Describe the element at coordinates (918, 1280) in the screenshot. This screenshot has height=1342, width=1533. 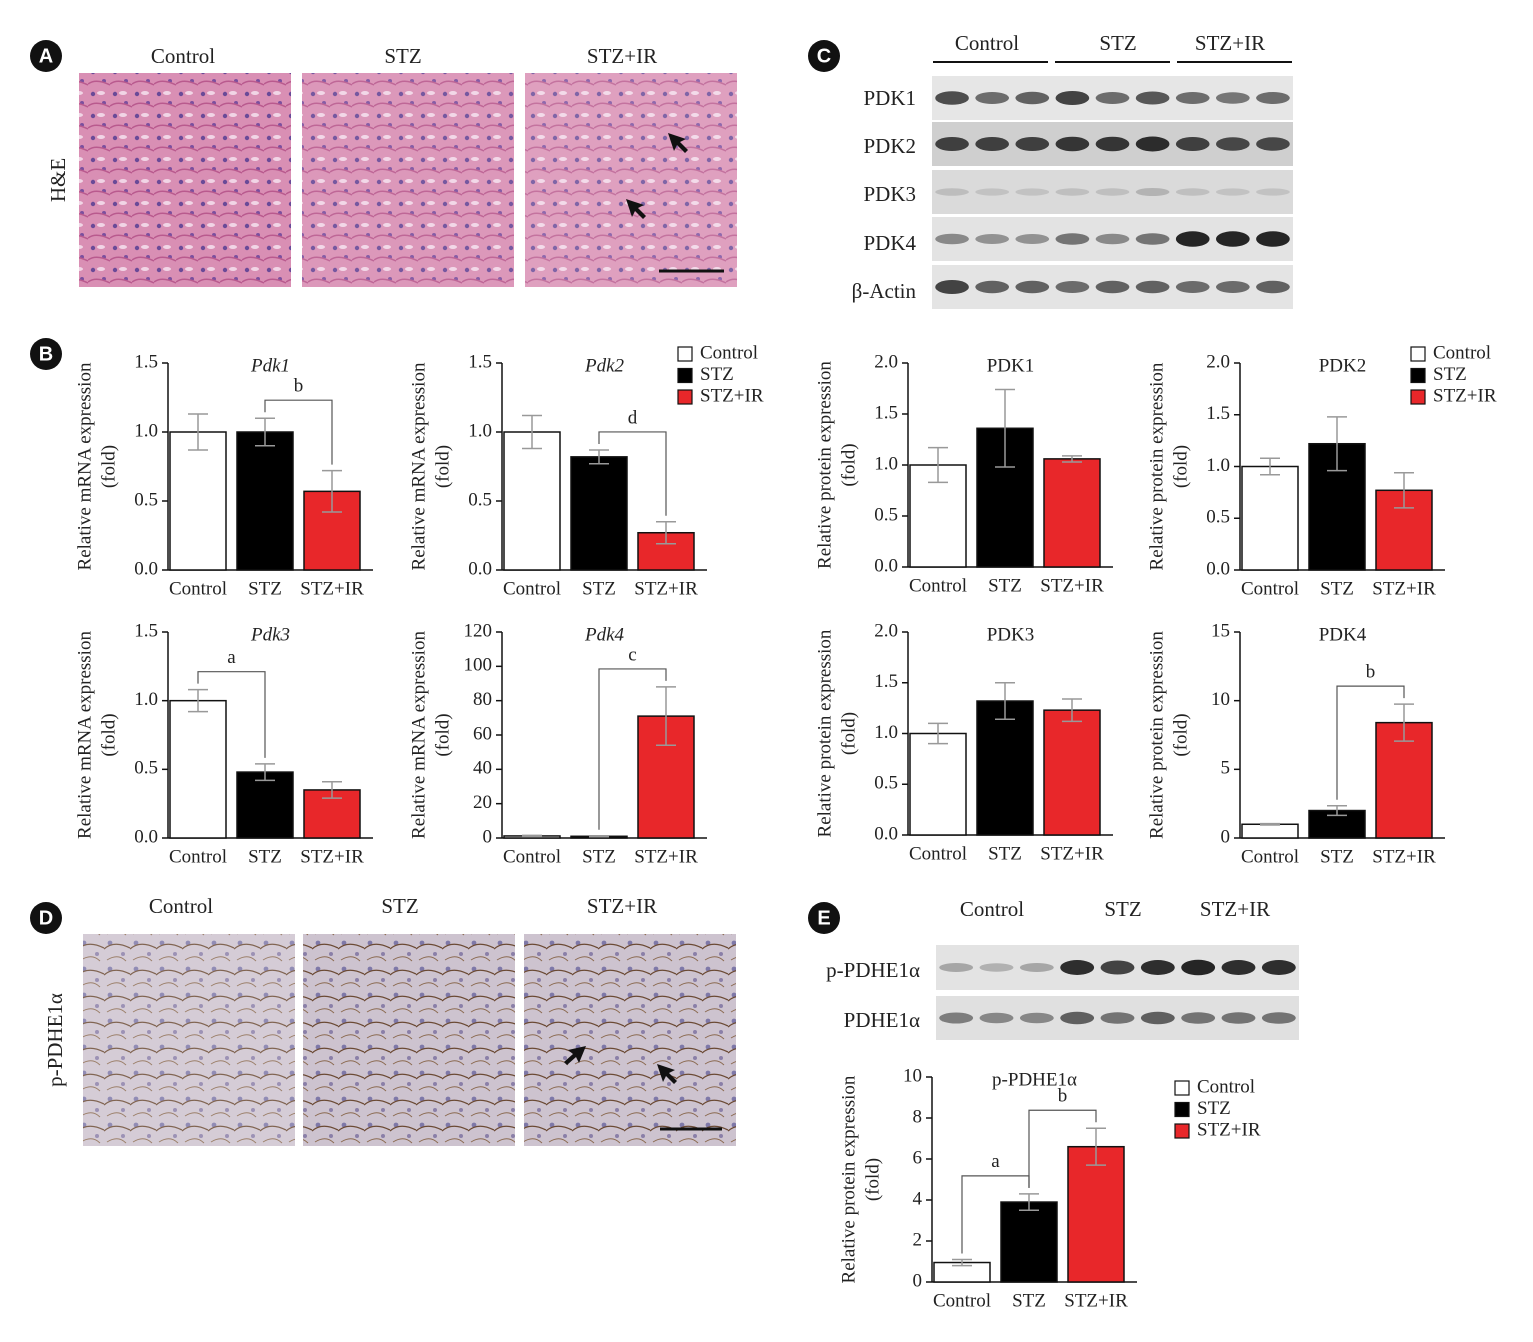
I see `y-tick-label: 0` at that location.